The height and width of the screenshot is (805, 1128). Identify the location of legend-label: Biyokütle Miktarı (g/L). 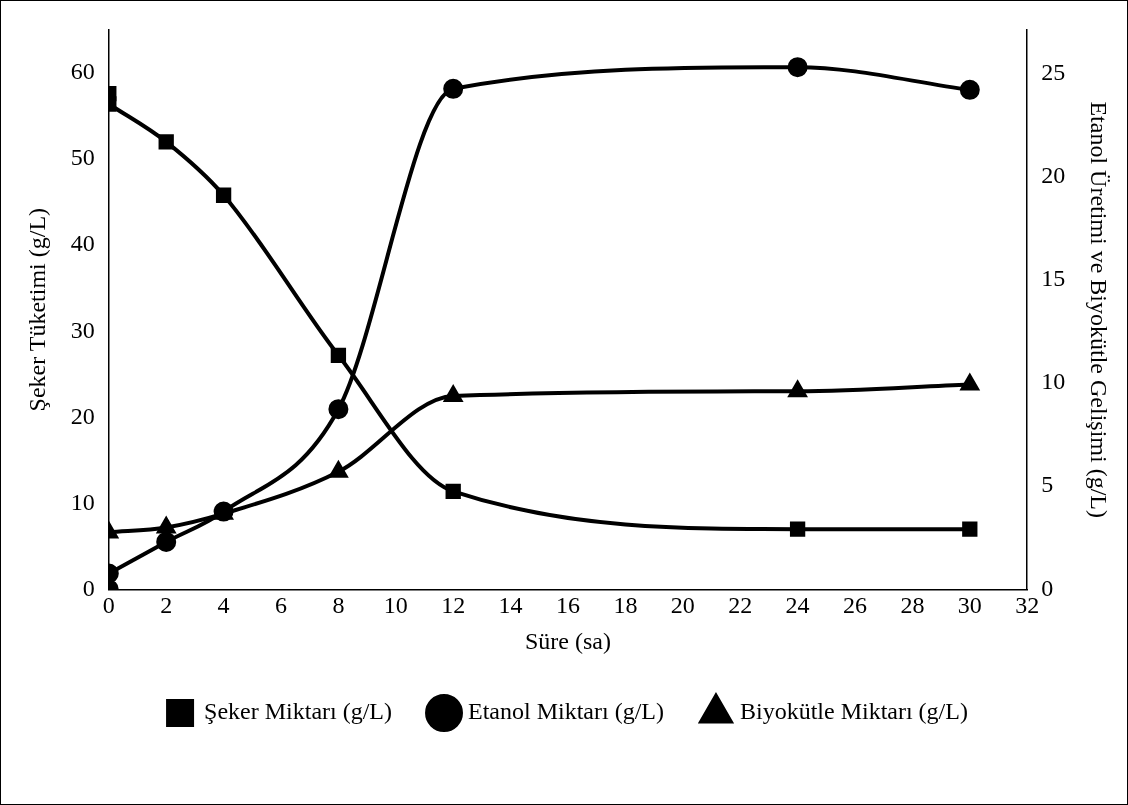
(853, 711).